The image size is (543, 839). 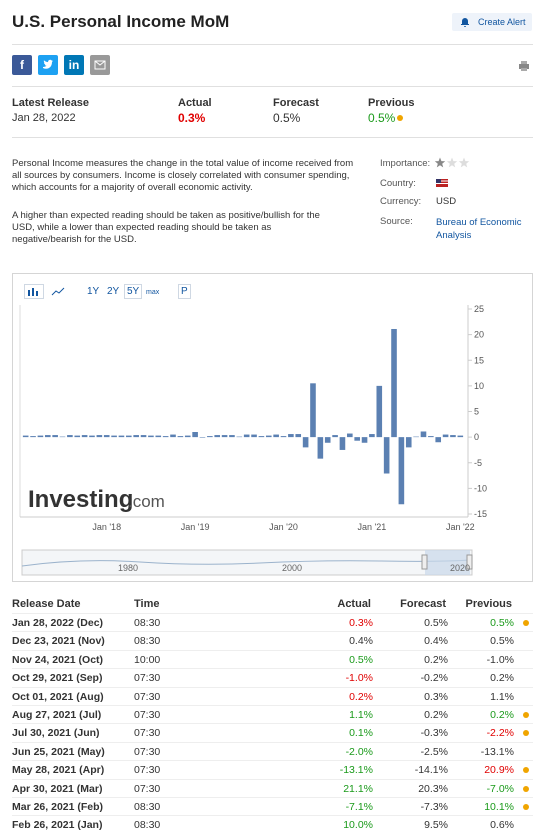 I want to click on table-row: Oct 29, 2021 (Sep) 07:30 -1.0% -0.2% 0.2%, so click(x=272, y=677).